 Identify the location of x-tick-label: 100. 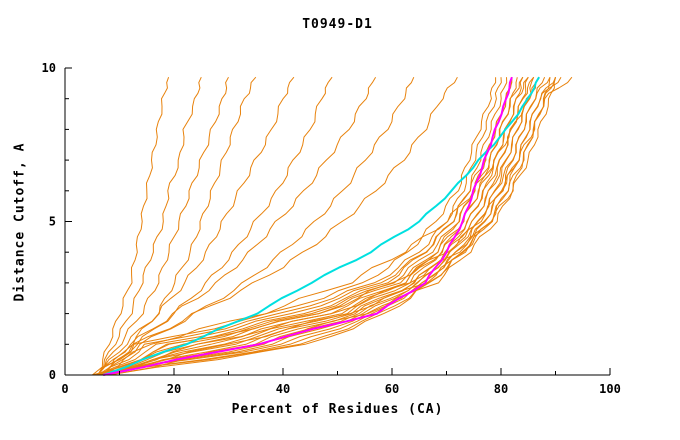
(610, 389).